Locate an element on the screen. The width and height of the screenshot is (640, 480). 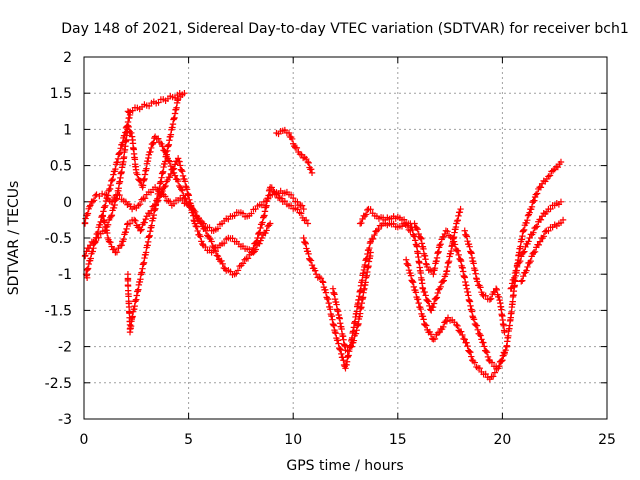
y-tick-label: -3 is located at coordinates (65, 420).